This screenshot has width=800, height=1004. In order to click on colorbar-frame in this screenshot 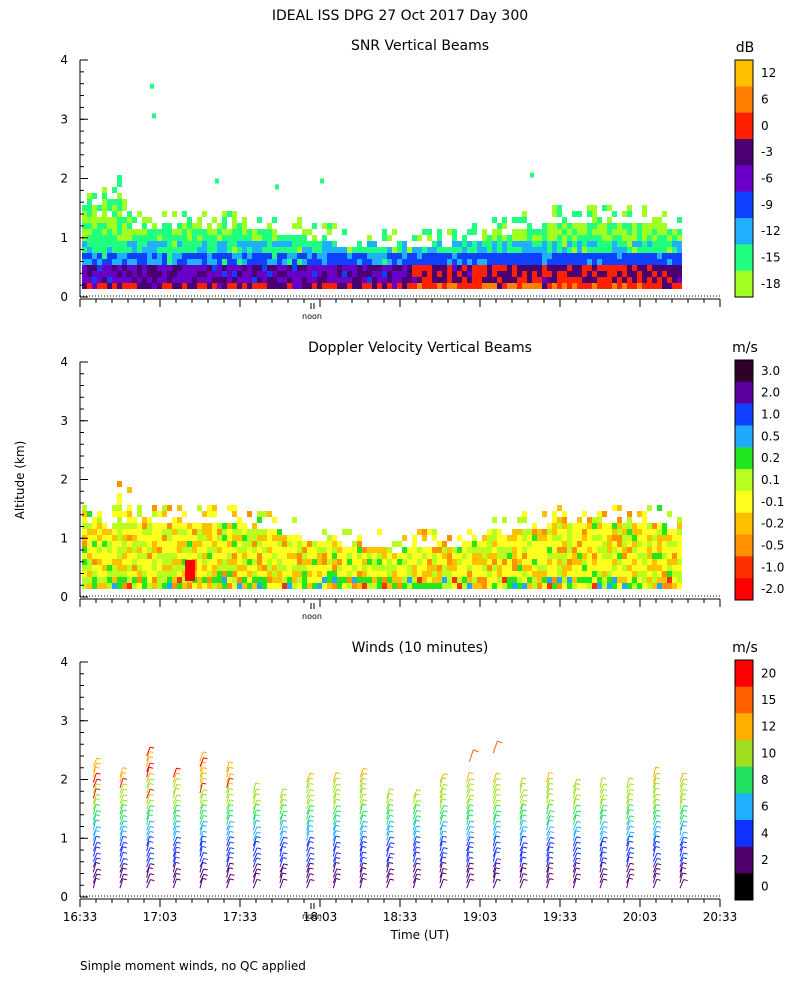, I will do `click(744, 780)`.